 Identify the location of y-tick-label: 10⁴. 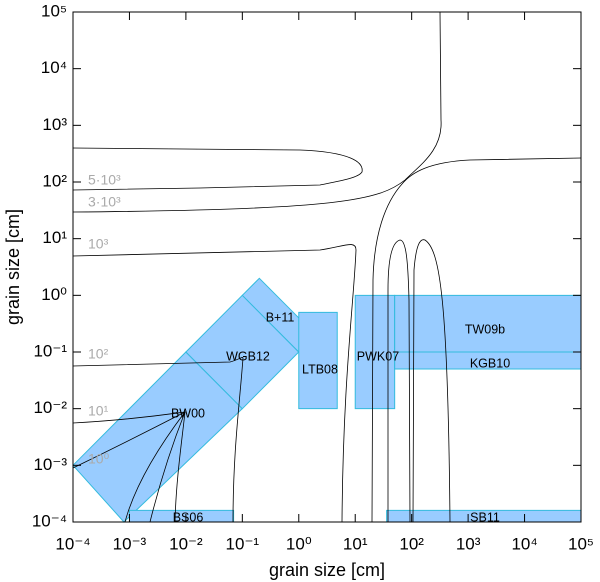
(54, 67).